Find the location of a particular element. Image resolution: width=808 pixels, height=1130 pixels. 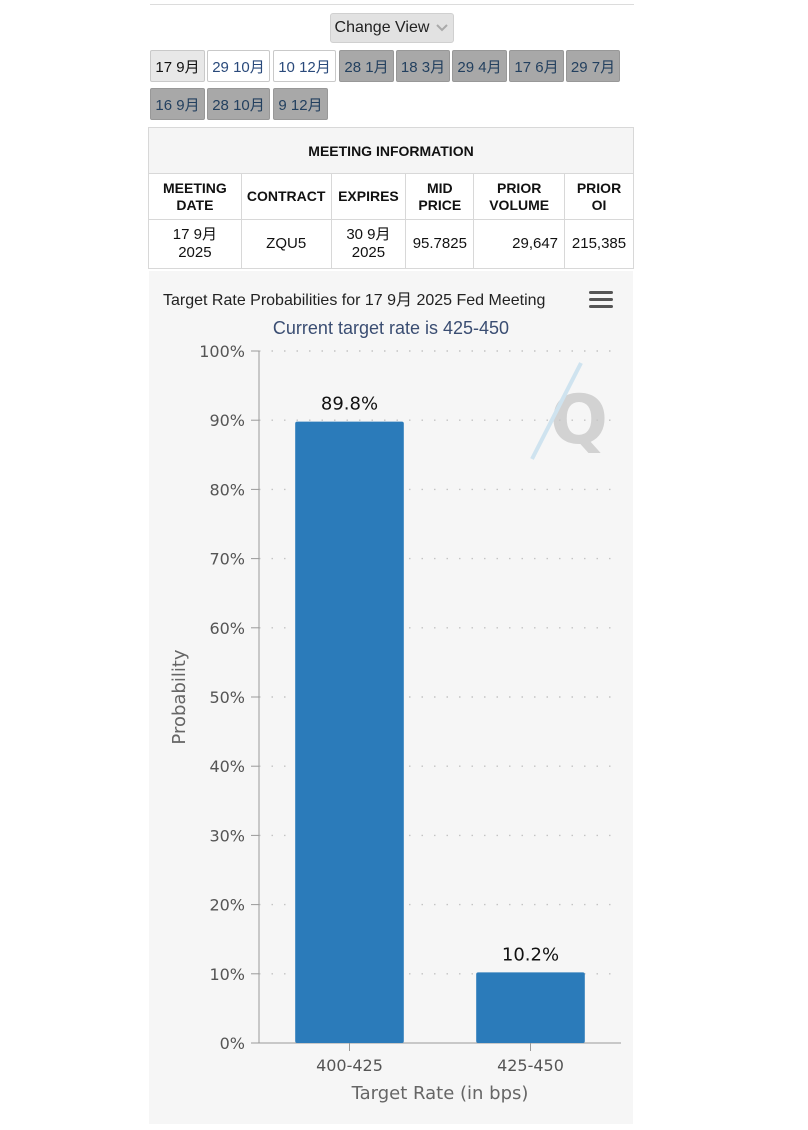

meeting-tab: 29 7月 is located at coordinates (593, 66).